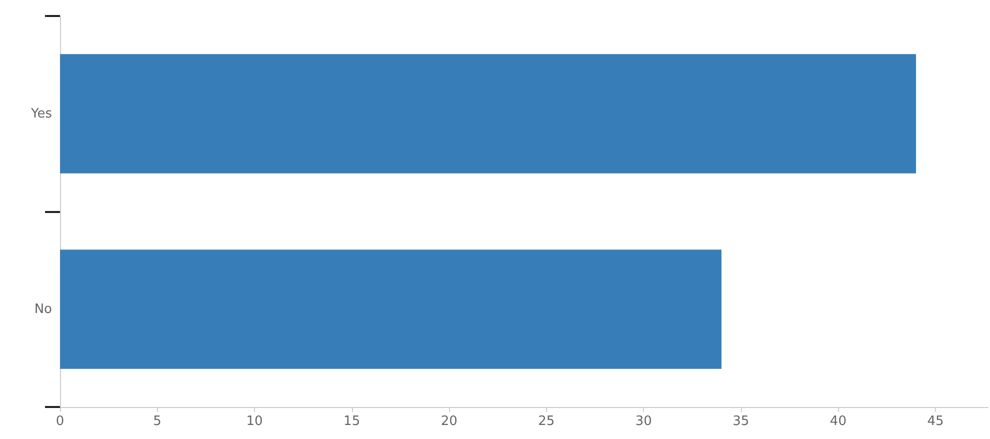  Describe the element at coordinates (741, 421) in the screenshot. I see `x-tick-label: 35` at that location.